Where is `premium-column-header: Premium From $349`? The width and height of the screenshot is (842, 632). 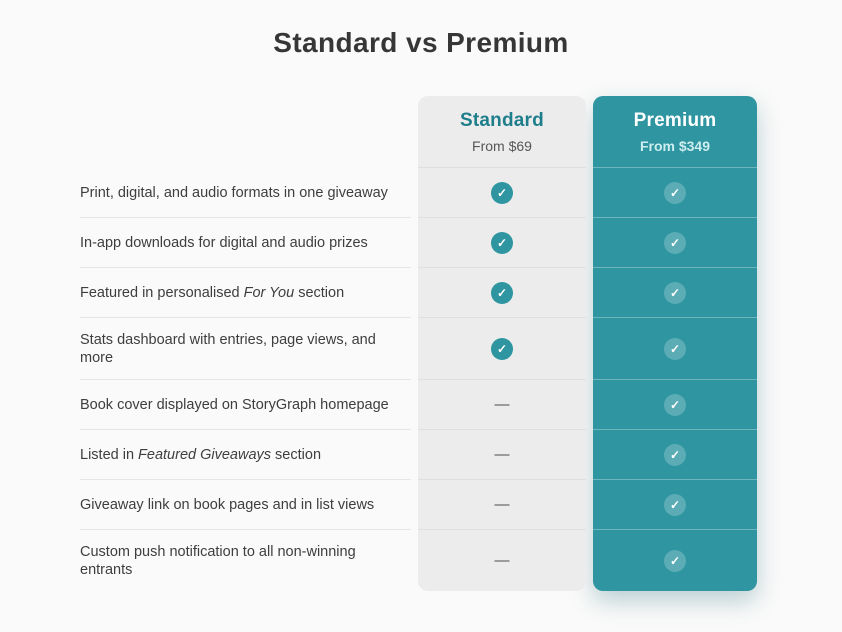
premium-column-header: Premium From $349 is located at coordinates (675, 132).